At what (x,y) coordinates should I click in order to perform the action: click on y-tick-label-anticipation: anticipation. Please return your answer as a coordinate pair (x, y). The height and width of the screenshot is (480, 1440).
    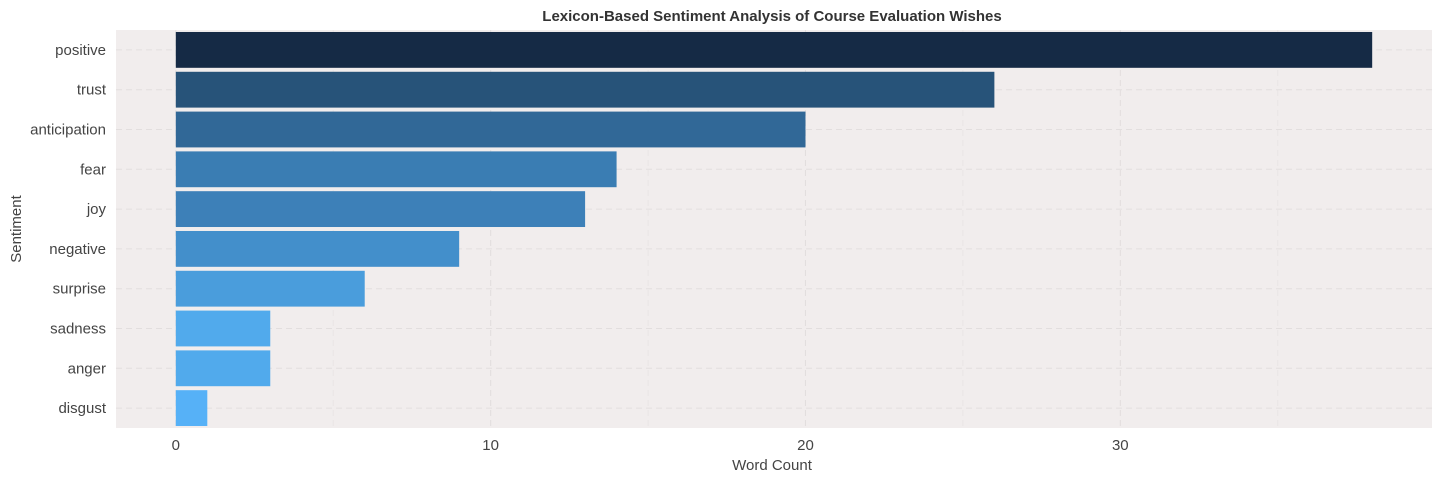
    Looking at the image, I should click on (68, 130).